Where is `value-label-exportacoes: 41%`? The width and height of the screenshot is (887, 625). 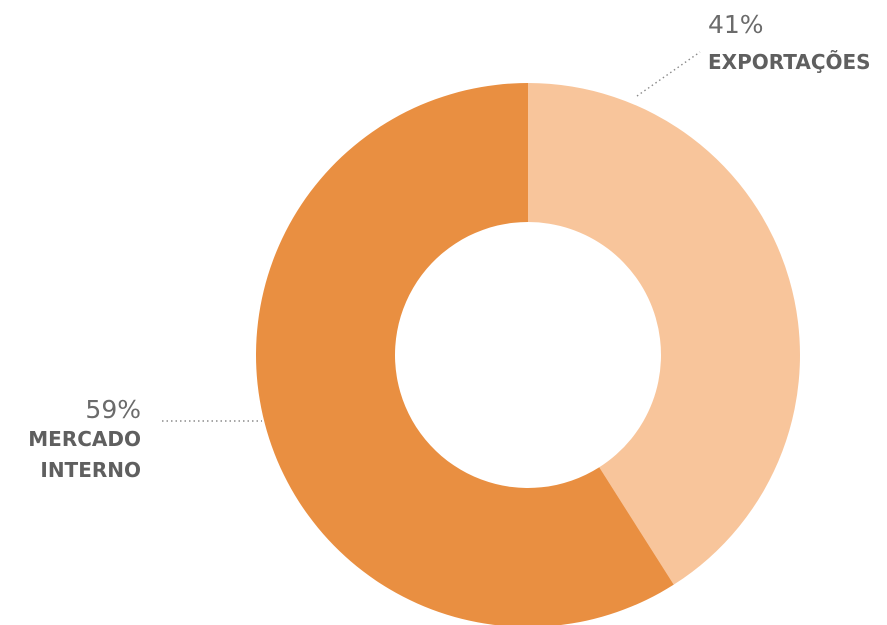
value-label-exportacoes: 41% is located at coordinates (736, 24).